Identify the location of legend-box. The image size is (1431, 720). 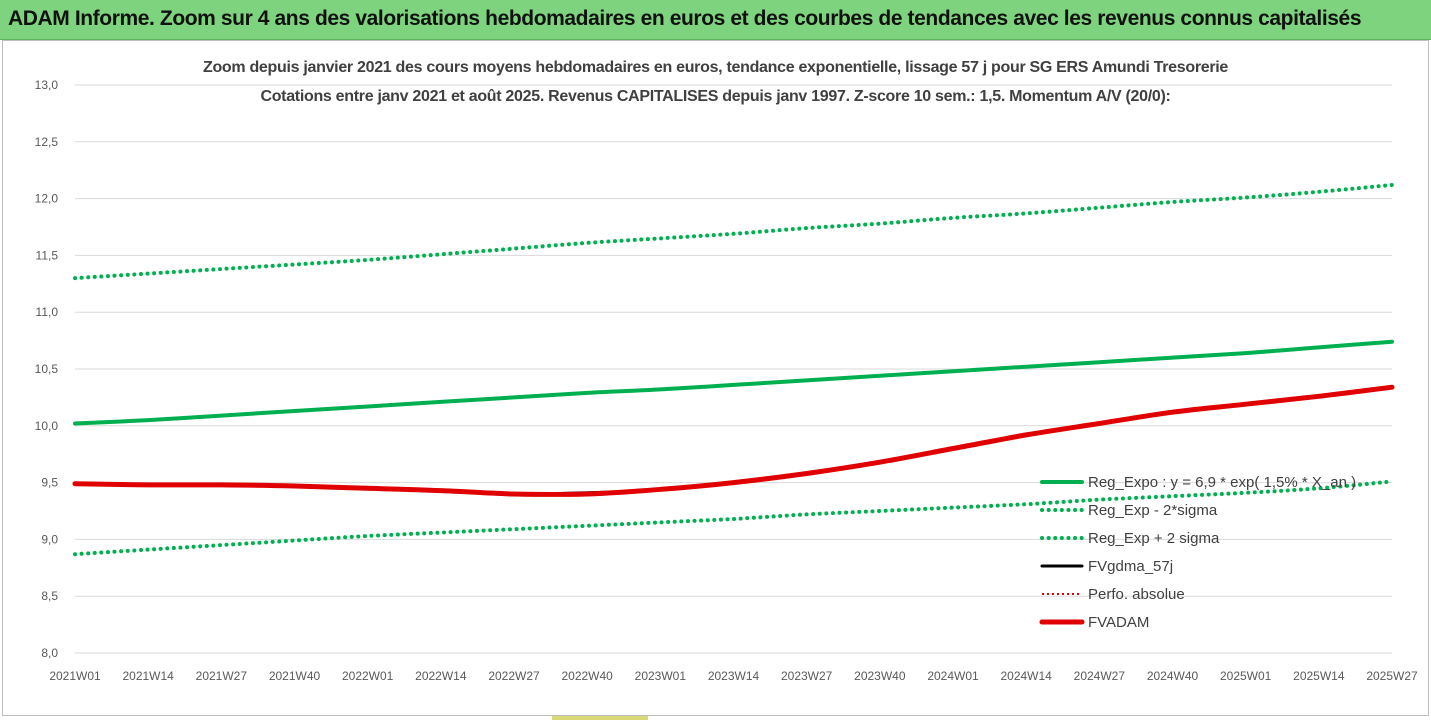
(1195, 552).